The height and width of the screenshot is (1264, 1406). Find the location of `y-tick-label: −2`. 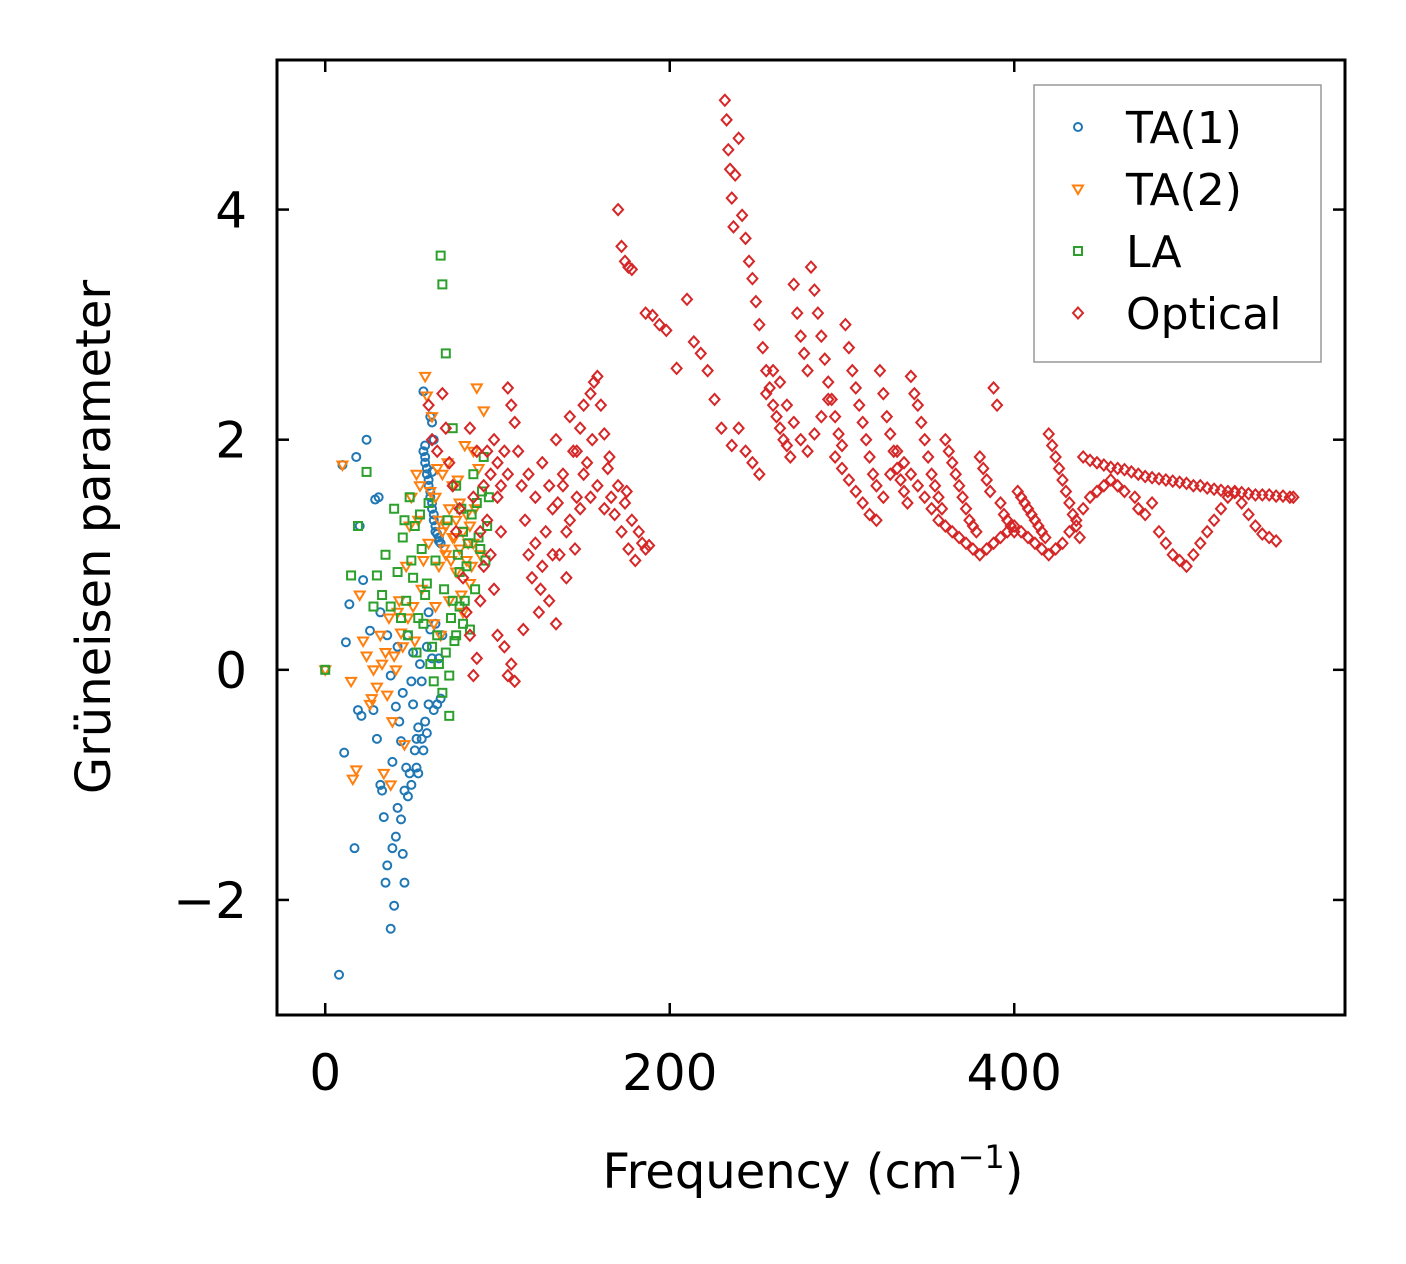

y-tick-label: −2 is located at coordinates (210, 901).